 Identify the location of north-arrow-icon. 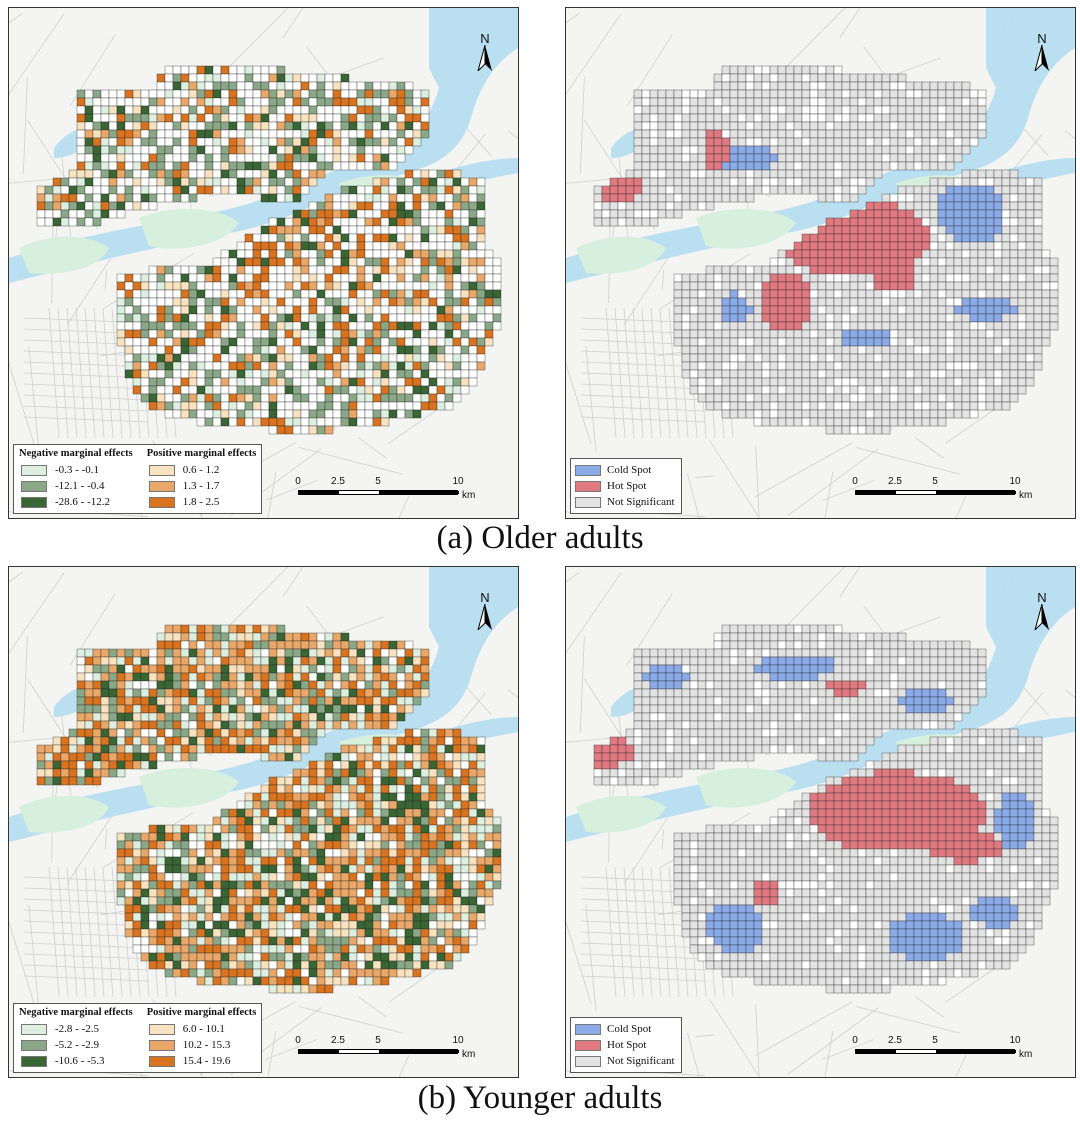
(1041, 58).